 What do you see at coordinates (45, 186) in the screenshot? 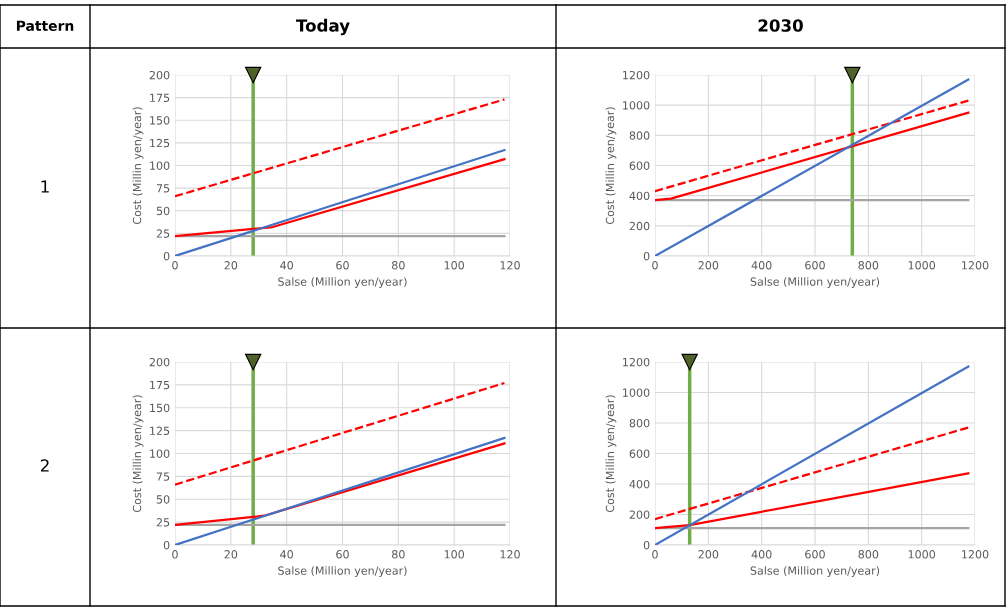
I see `text: 1` at bounding box center [45, 186].